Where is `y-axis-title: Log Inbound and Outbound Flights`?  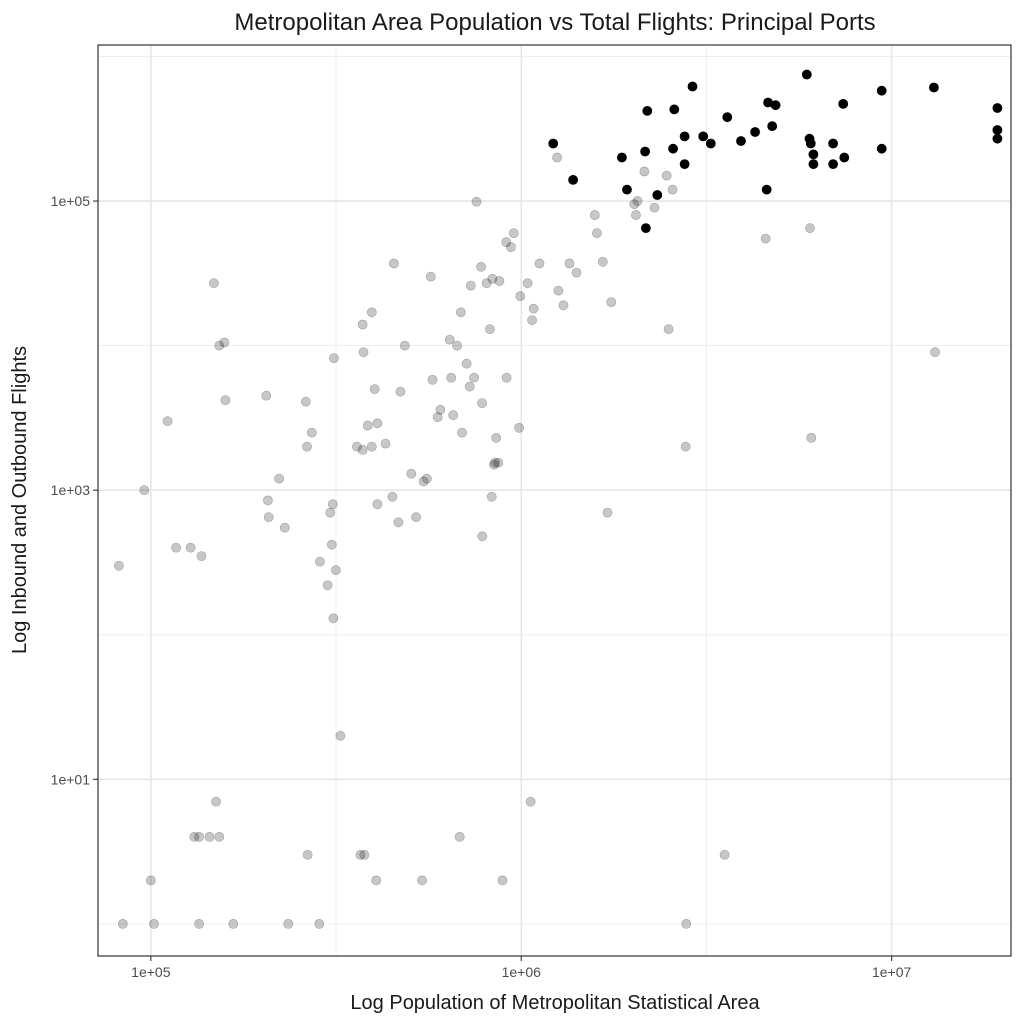
y-axis-title: Log Inbound and Outbound Flights is located at coordinates (20, 500).